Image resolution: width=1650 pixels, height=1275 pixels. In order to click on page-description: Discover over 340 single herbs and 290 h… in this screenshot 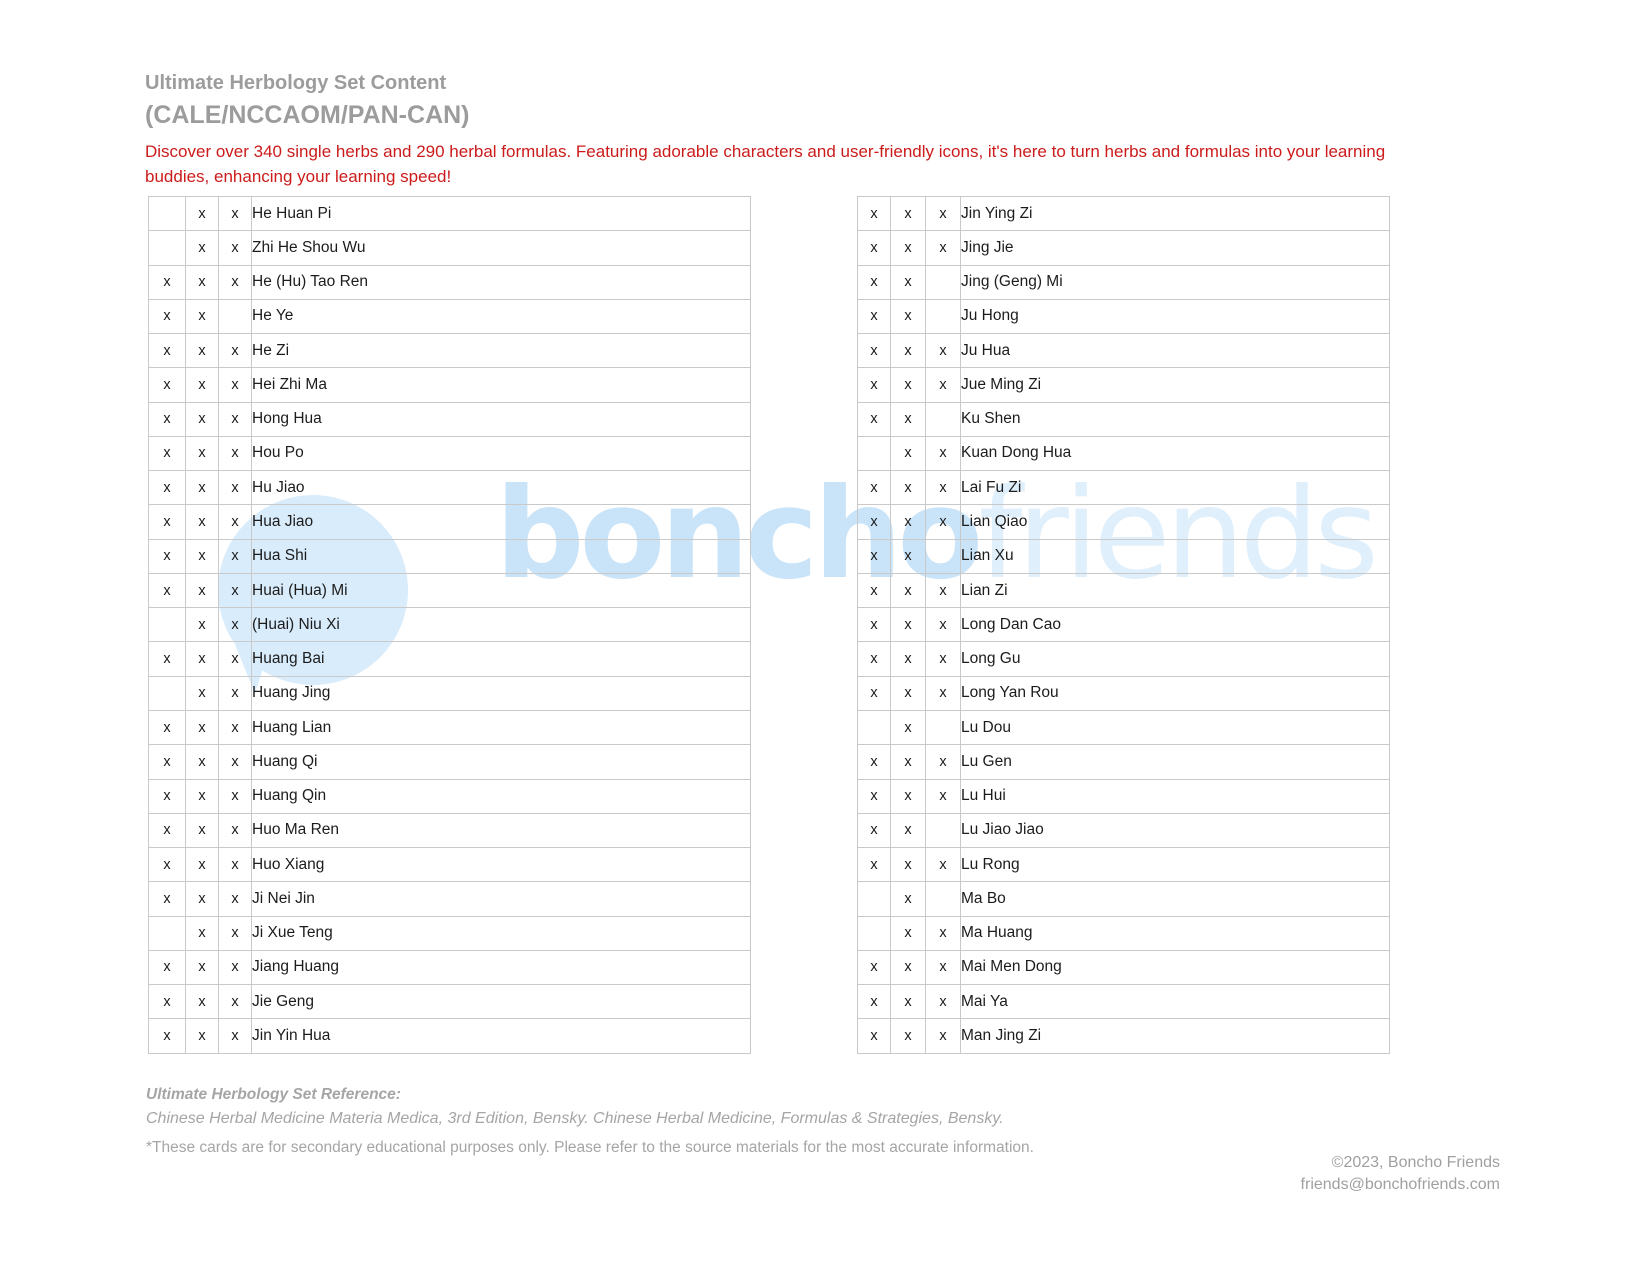, I will do `click(765, 164)`.